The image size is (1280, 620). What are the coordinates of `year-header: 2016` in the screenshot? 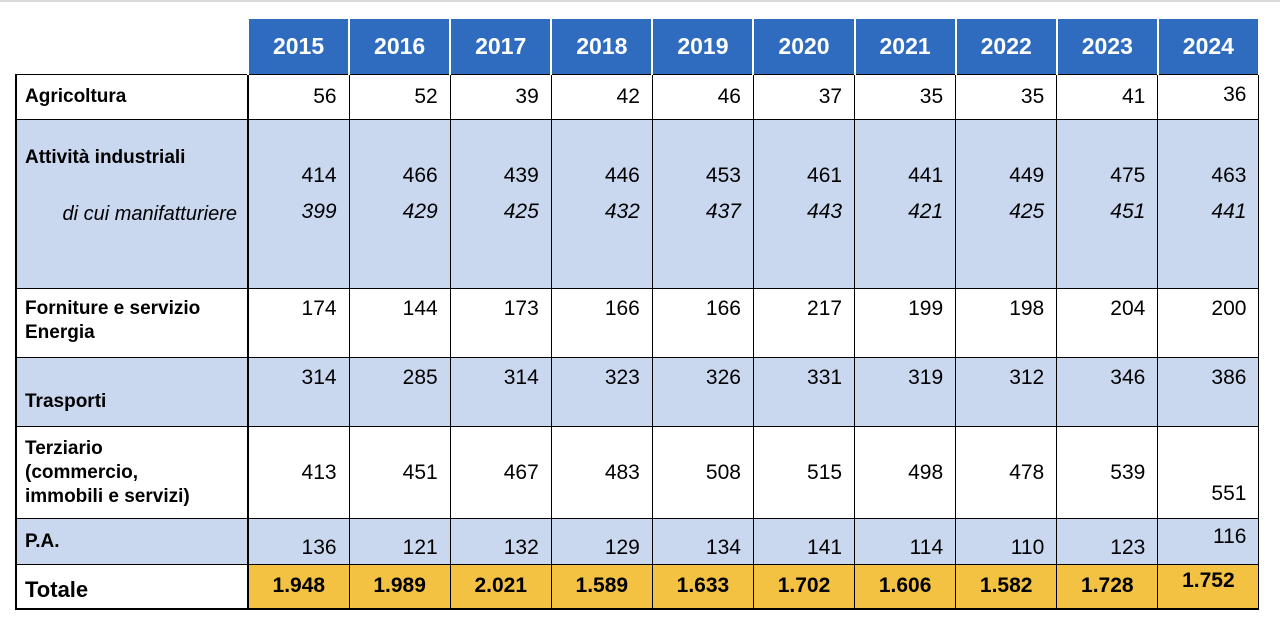 It's located at (400, 47).